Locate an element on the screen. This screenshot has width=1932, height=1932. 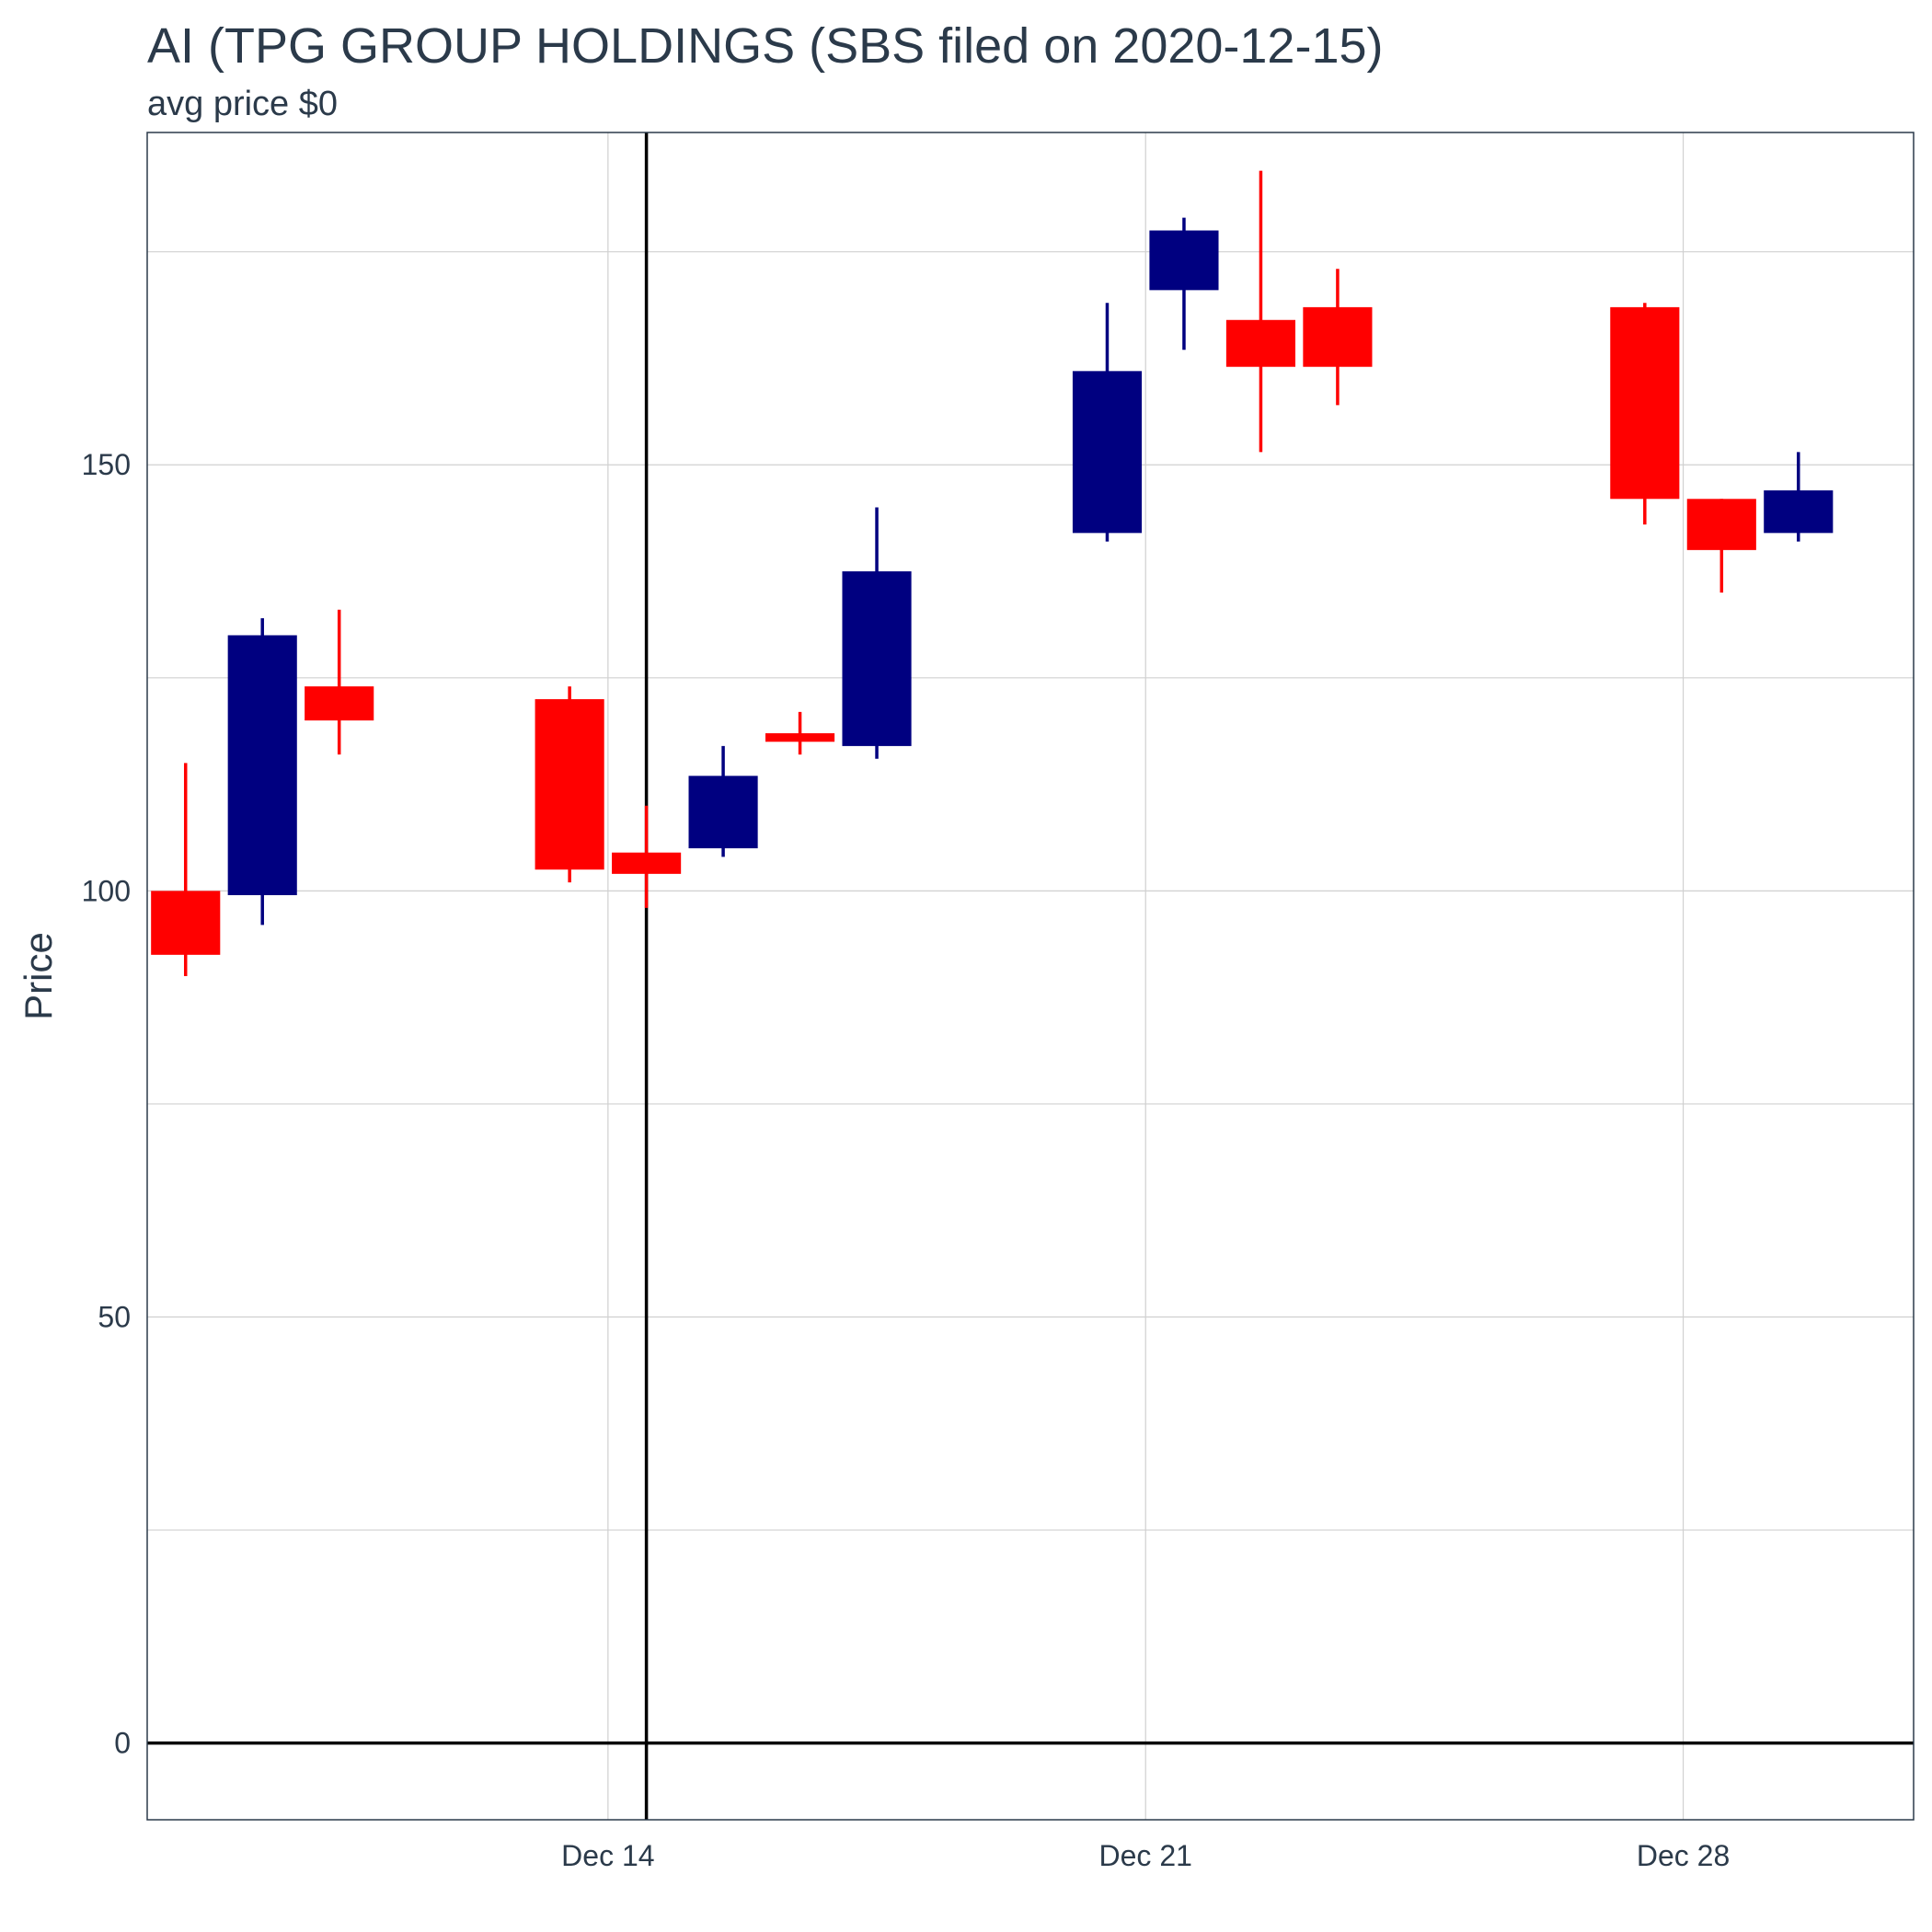
x-tick-label: Dec 14 is located at coordinates (607, 1855).